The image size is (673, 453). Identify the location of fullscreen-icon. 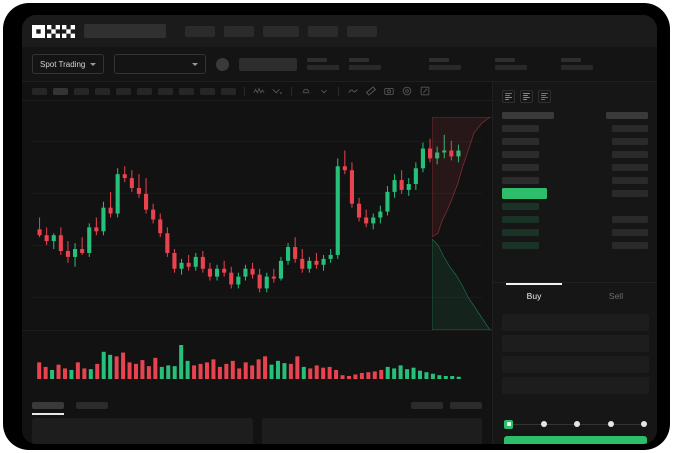
(425, 91).